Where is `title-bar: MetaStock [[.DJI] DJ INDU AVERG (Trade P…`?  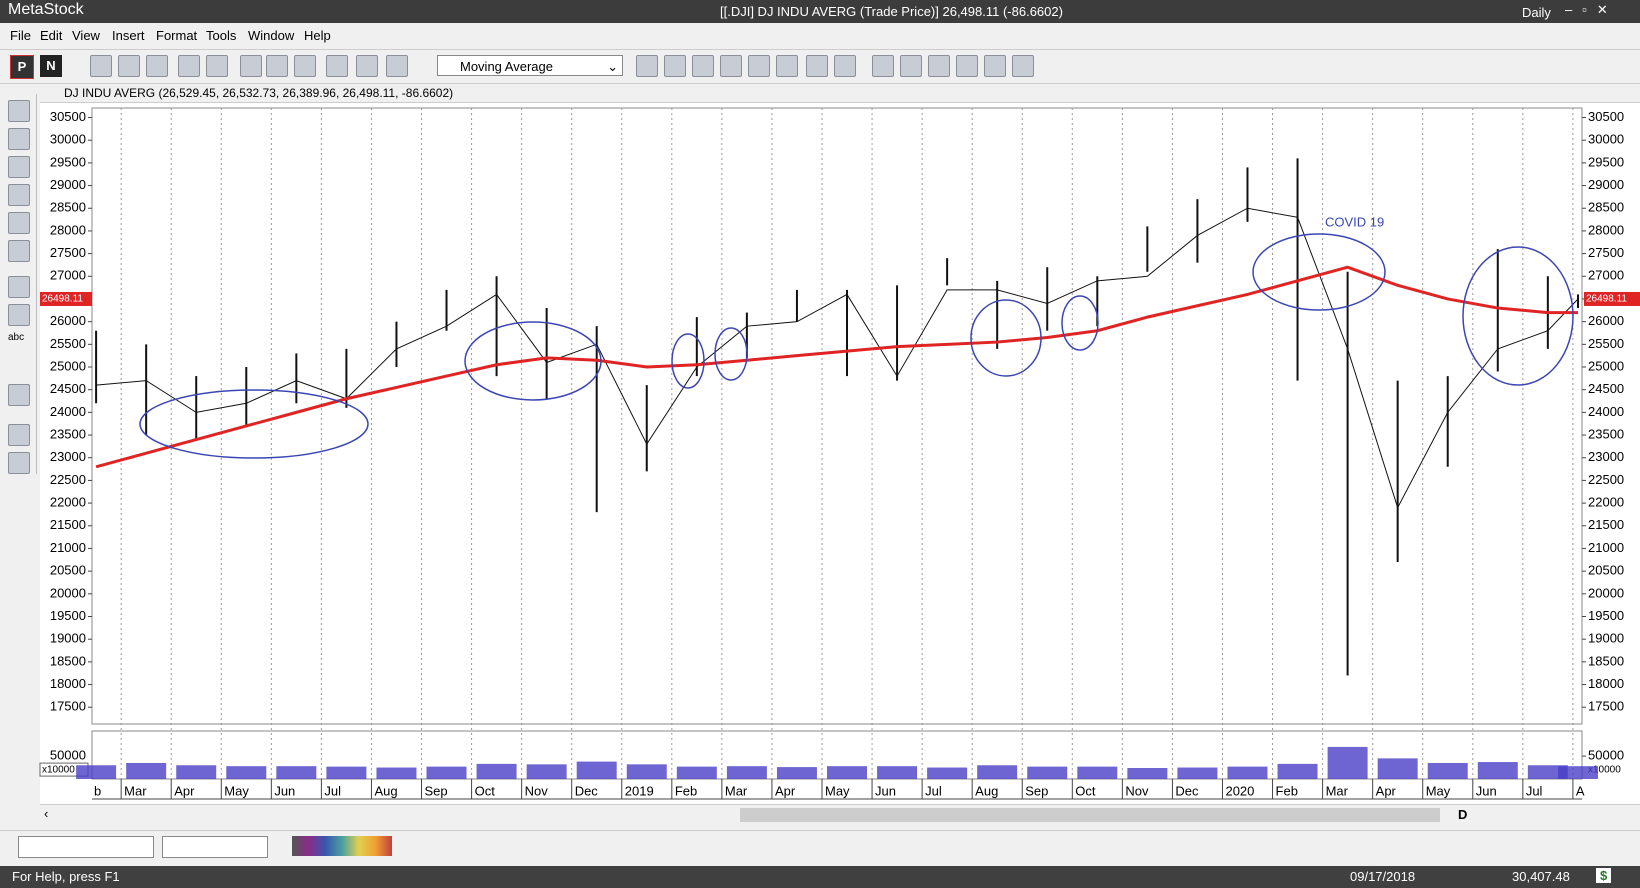
title-bar: MetaStock [[.DJI] DJ INDU AVERG (Trade P… is located at coordinates (820, 11).